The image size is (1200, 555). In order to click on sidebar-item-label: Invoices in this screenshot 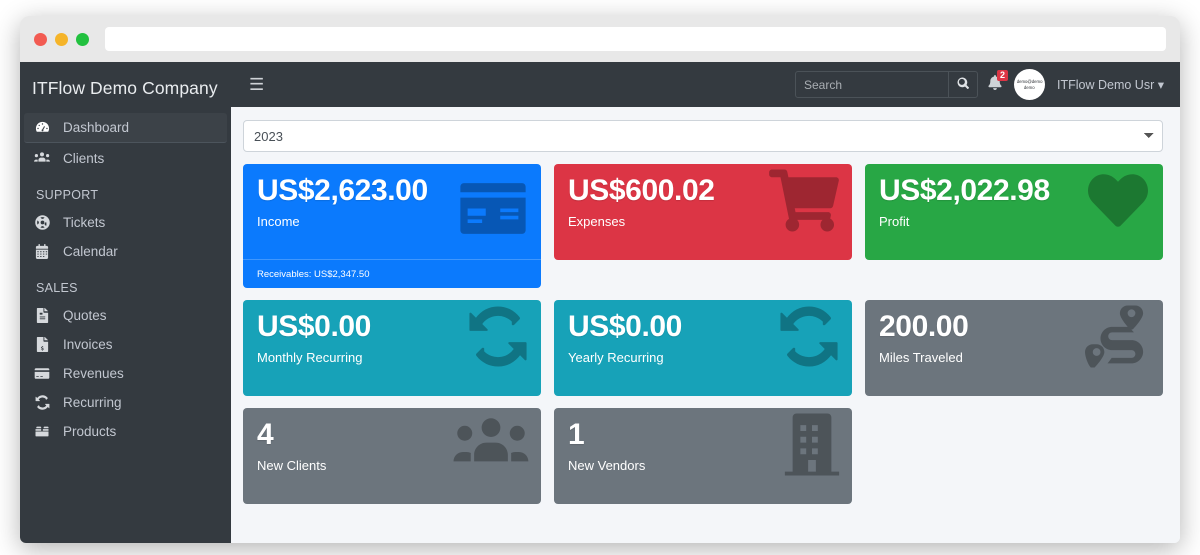, I will do `click(88, 344)`.